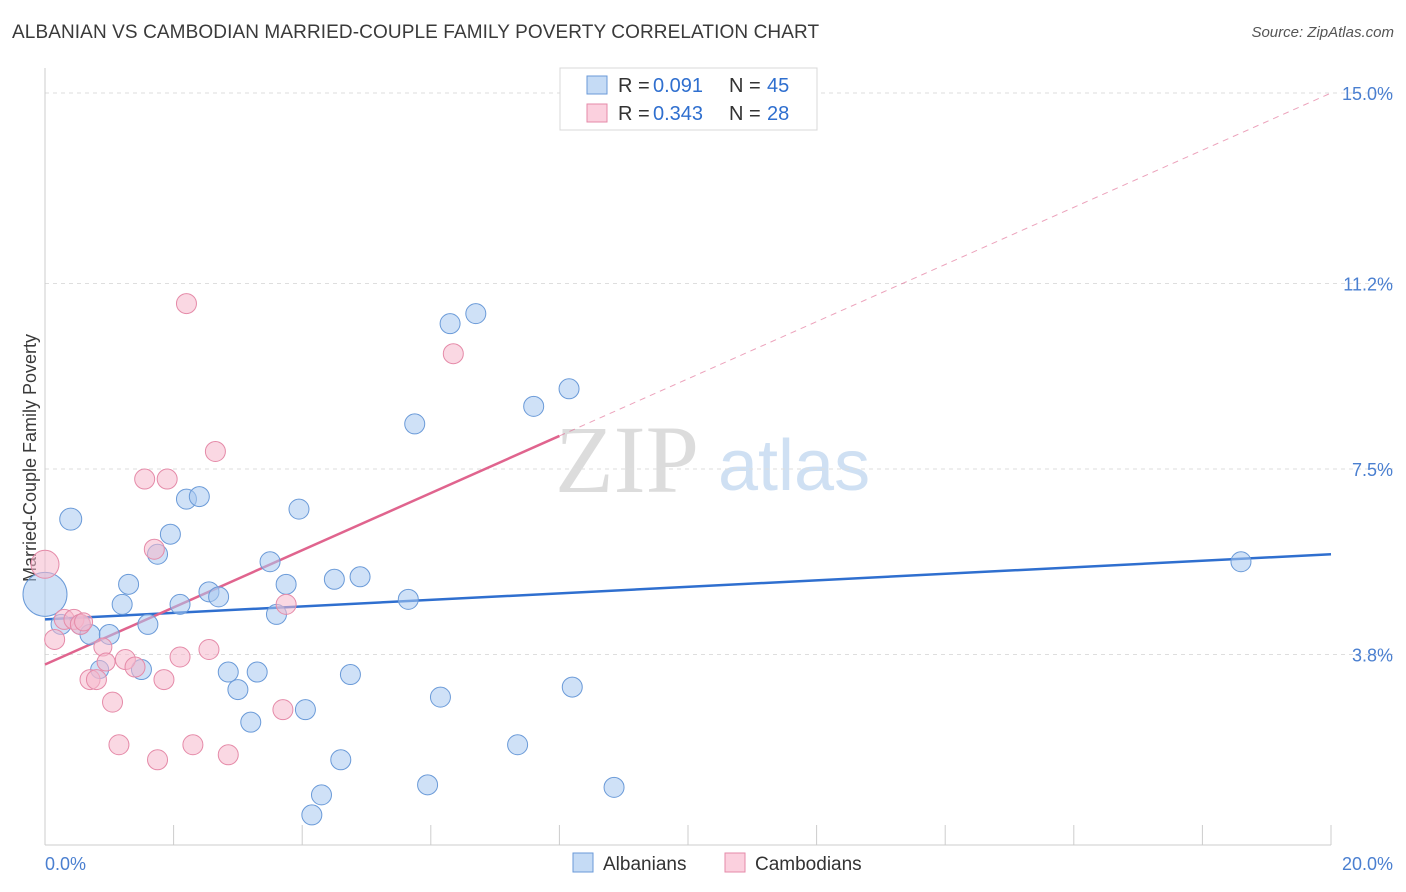  I want to click on legend-r-value-2: 0.343, so click(678, 114).